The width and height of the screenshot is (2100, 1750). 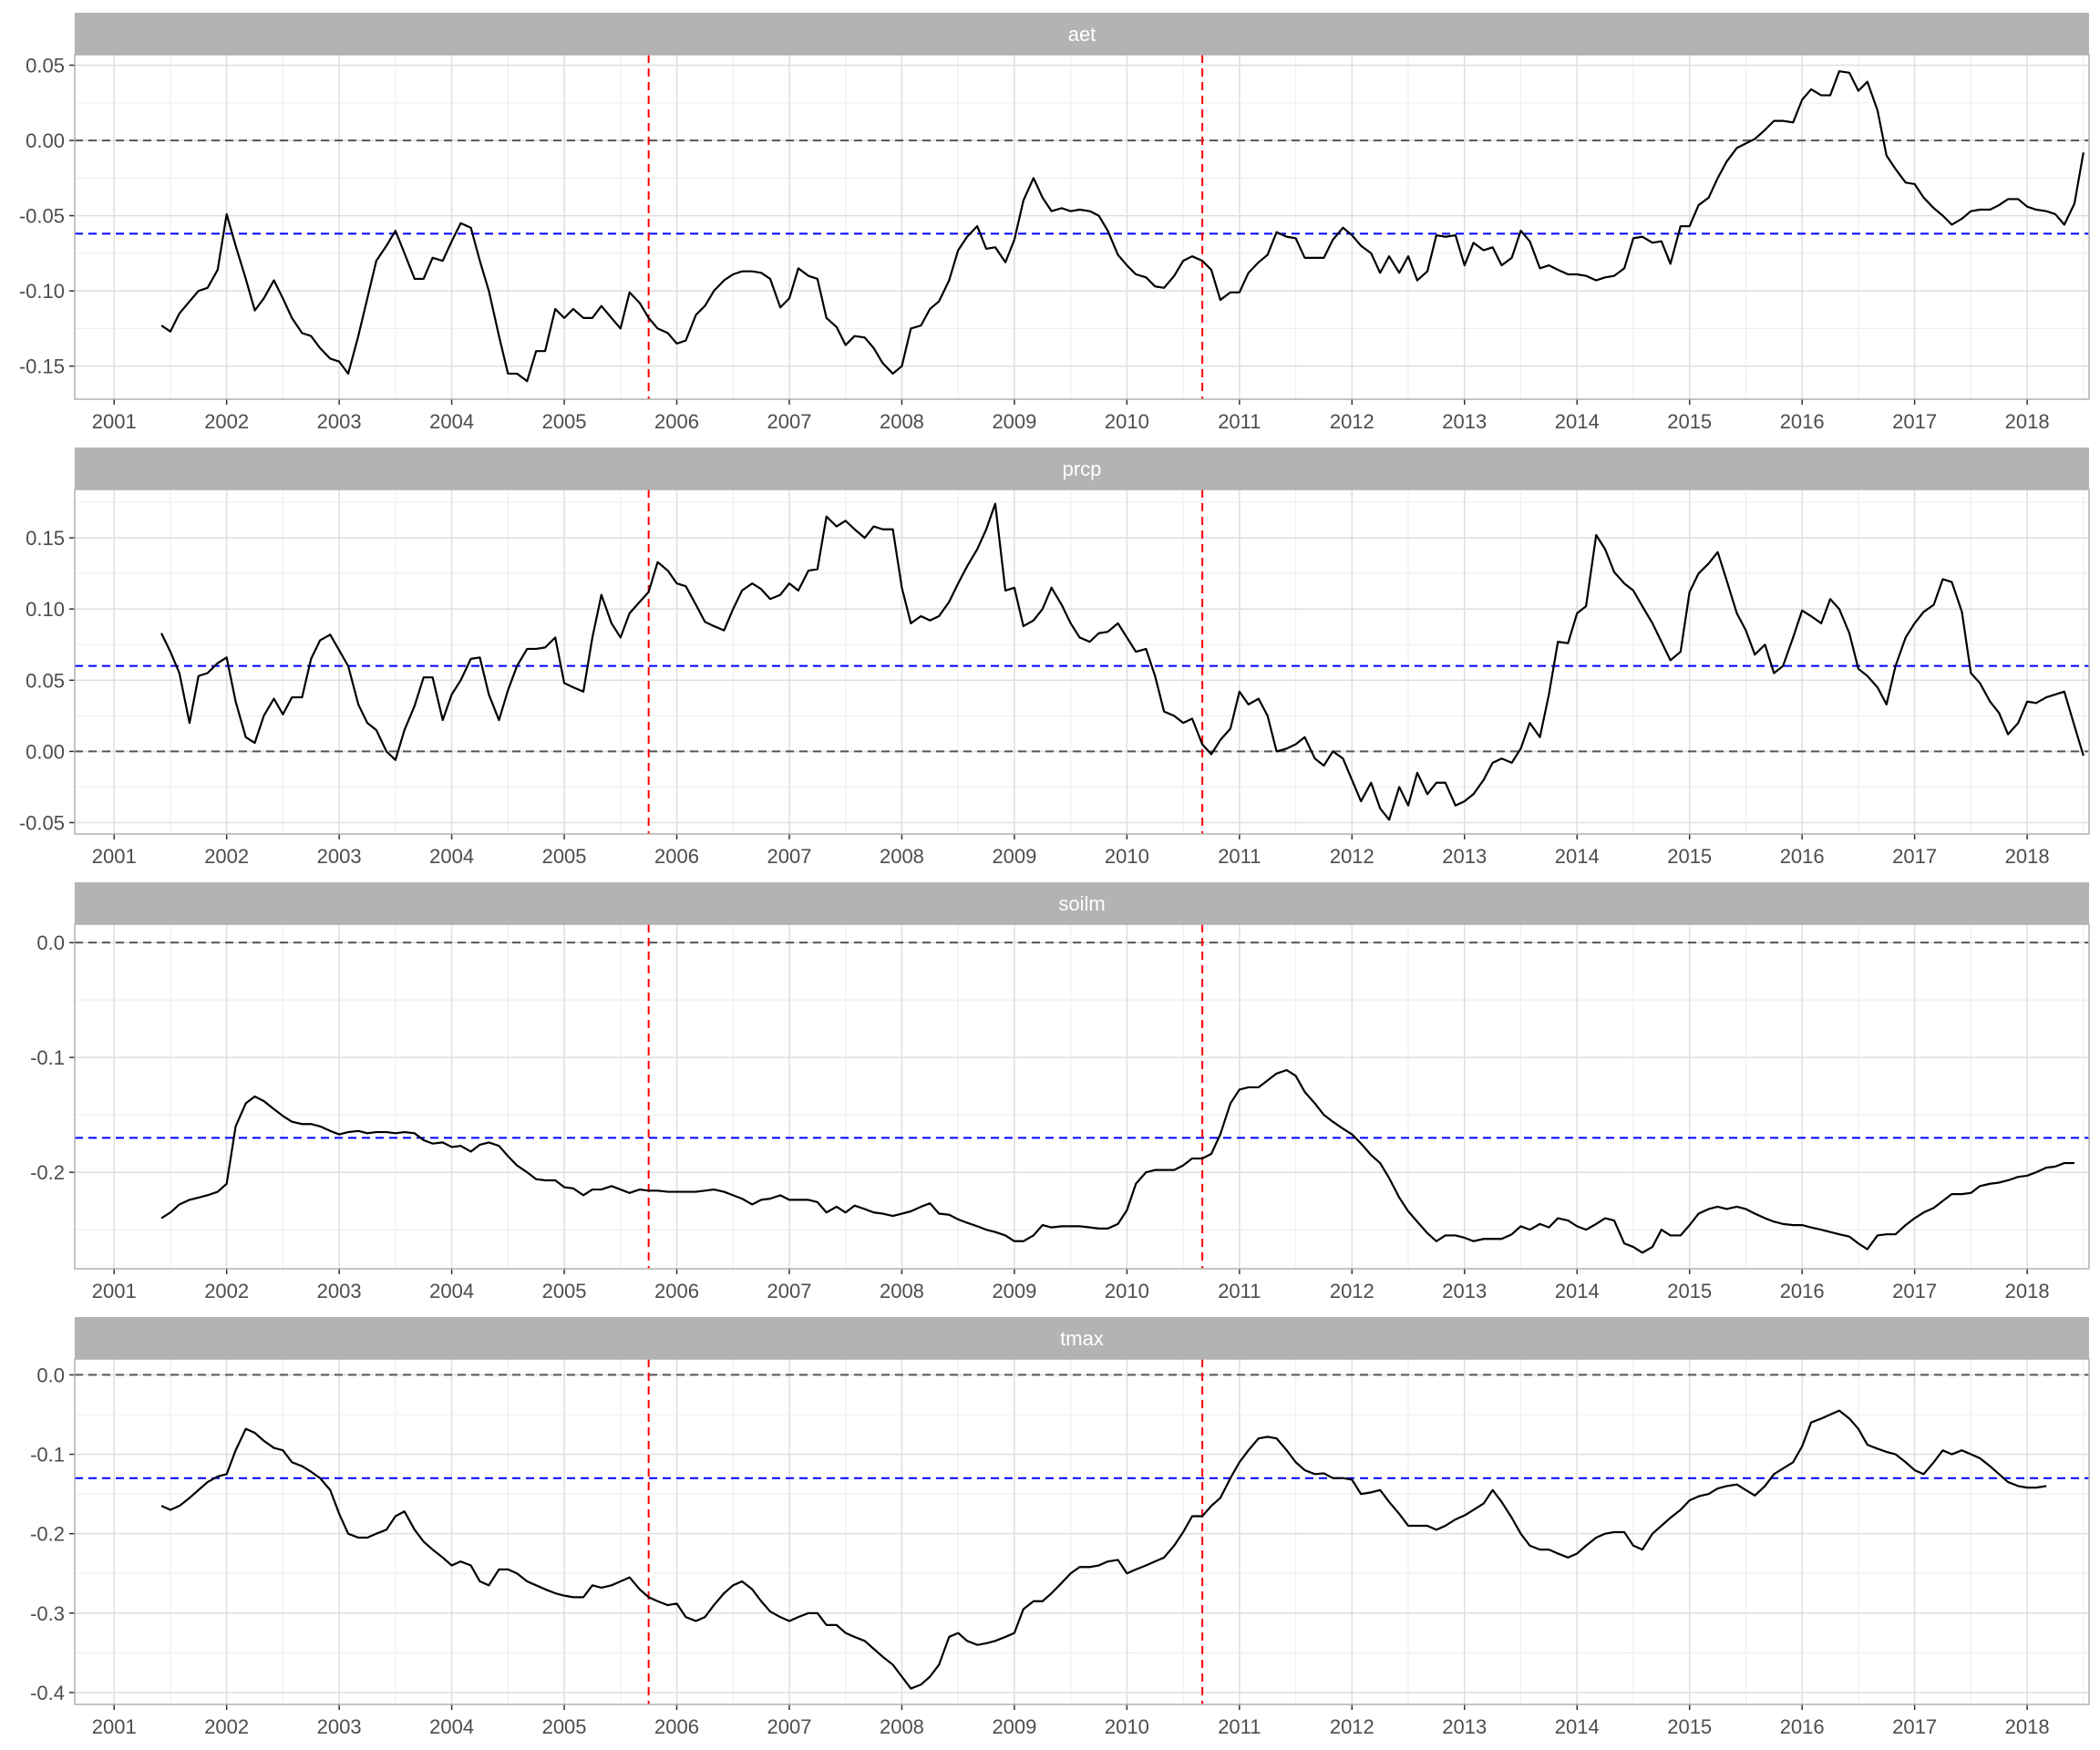 What do you see at coordinates (47, 1613) in the screenshot?
I see `y-tick-label: -0.3` at bounding box center [47, 1613].